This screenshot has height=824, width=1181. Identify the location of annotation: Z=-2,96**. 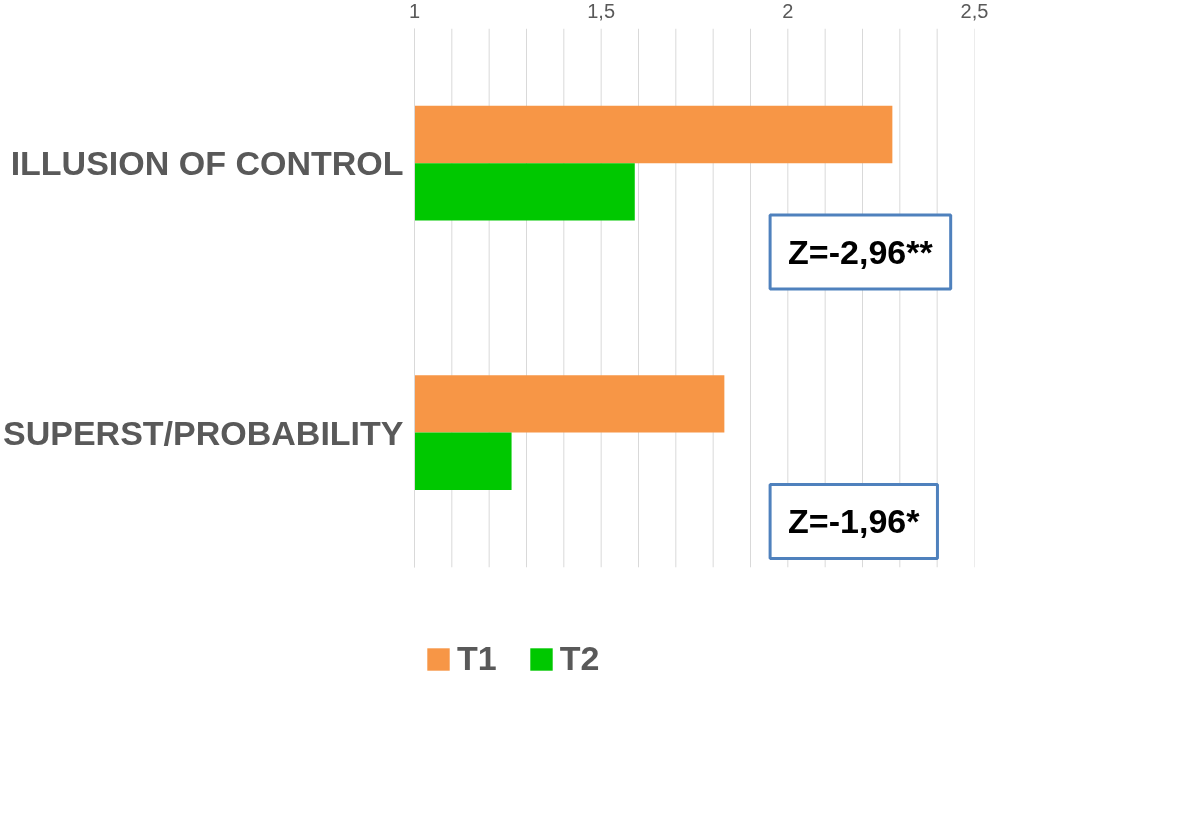
(861, 252).